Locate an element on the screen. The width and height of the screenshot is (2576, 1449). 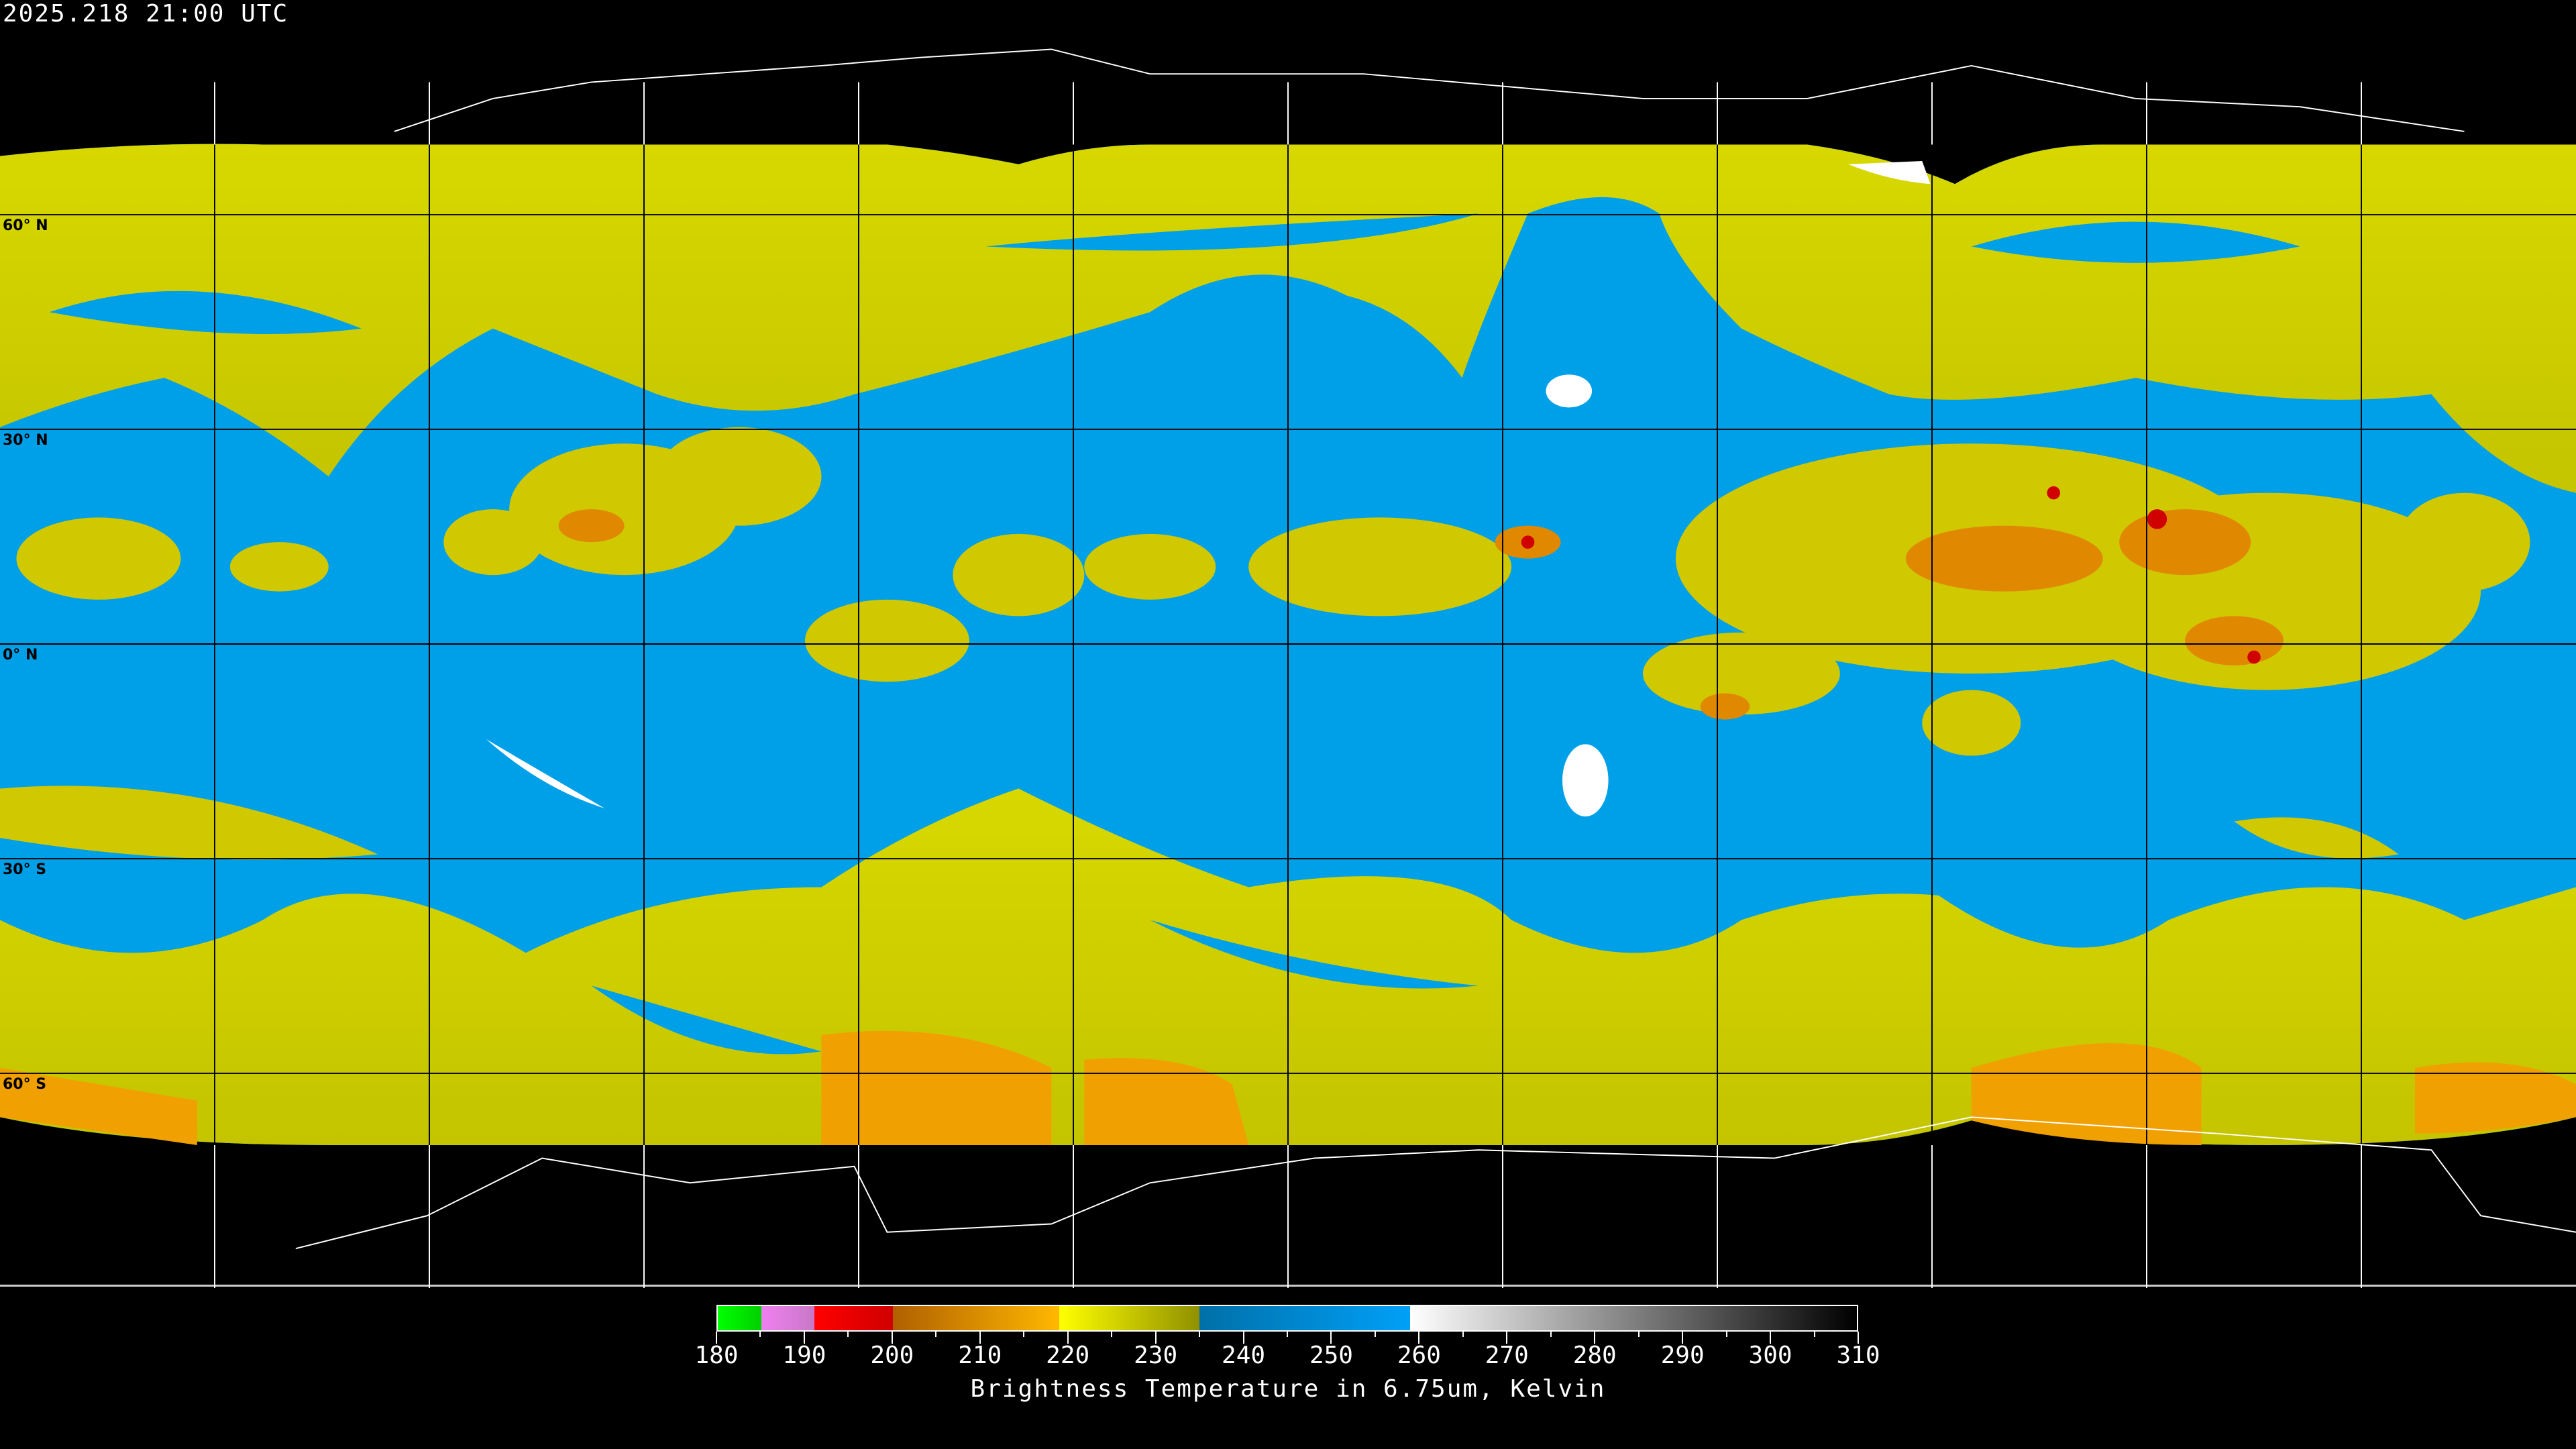
colorbar-ticks is located at coordinates (1287, 1338).